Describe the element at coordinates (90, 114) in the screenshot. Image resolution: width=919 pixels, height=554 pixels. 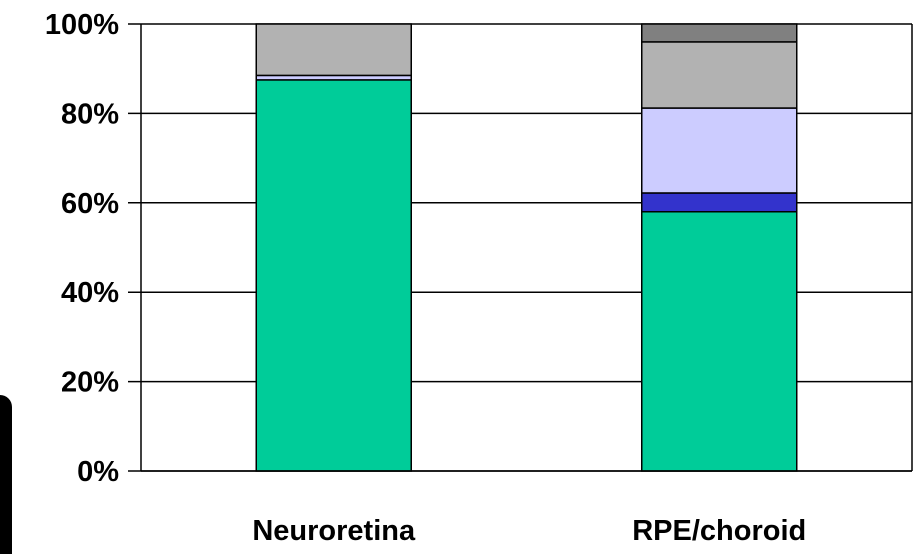
I see `y-tick-label: 80%` at that location.